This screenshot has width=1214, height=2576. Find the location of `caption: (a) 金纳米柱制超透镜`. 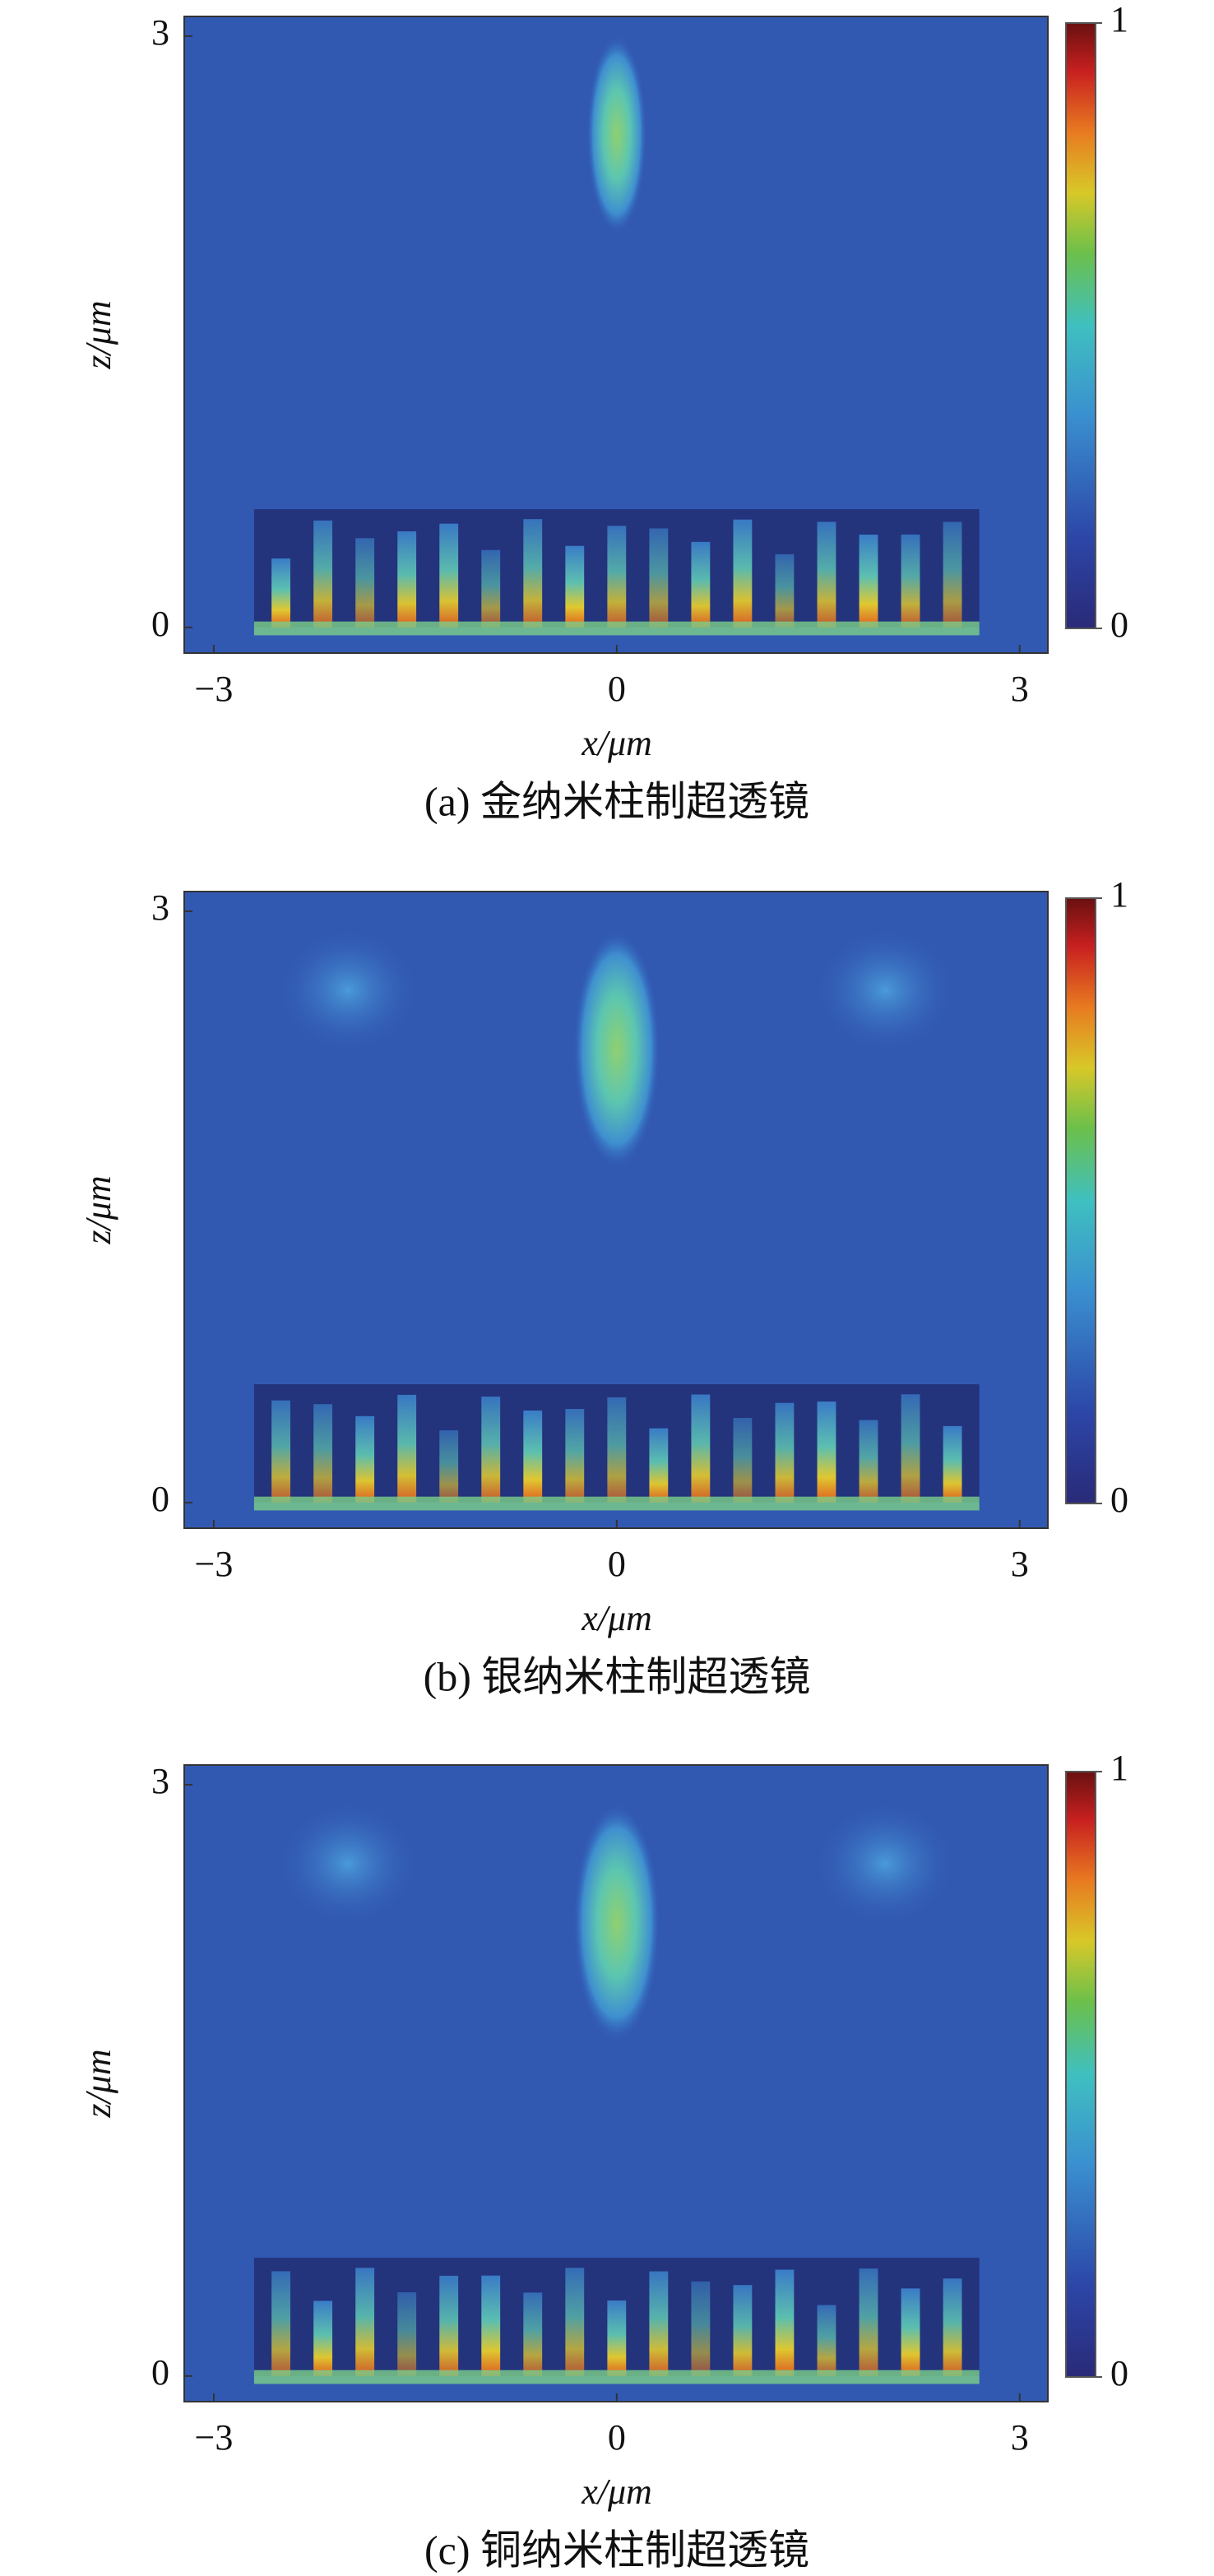

caption: (a) 金纳米柱制超透镜 is located at coordinates (616, 801).